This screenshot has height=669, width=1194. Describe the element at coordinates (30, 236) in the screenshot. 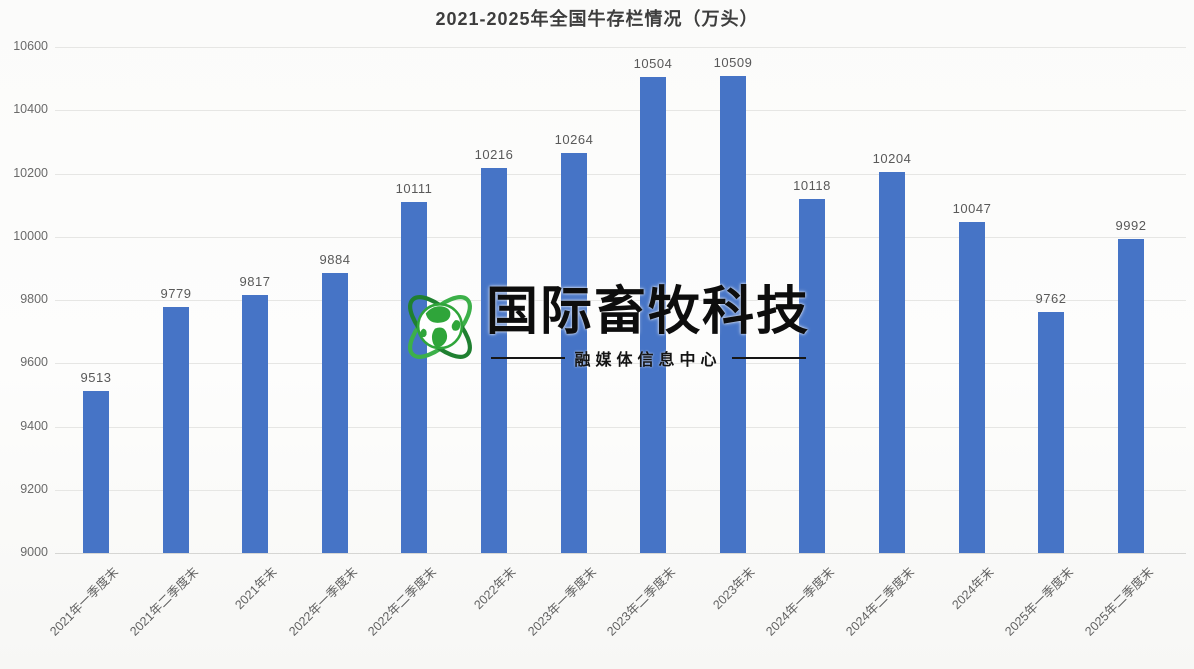

I see `y-axis-tick-label: 10000` at that location.